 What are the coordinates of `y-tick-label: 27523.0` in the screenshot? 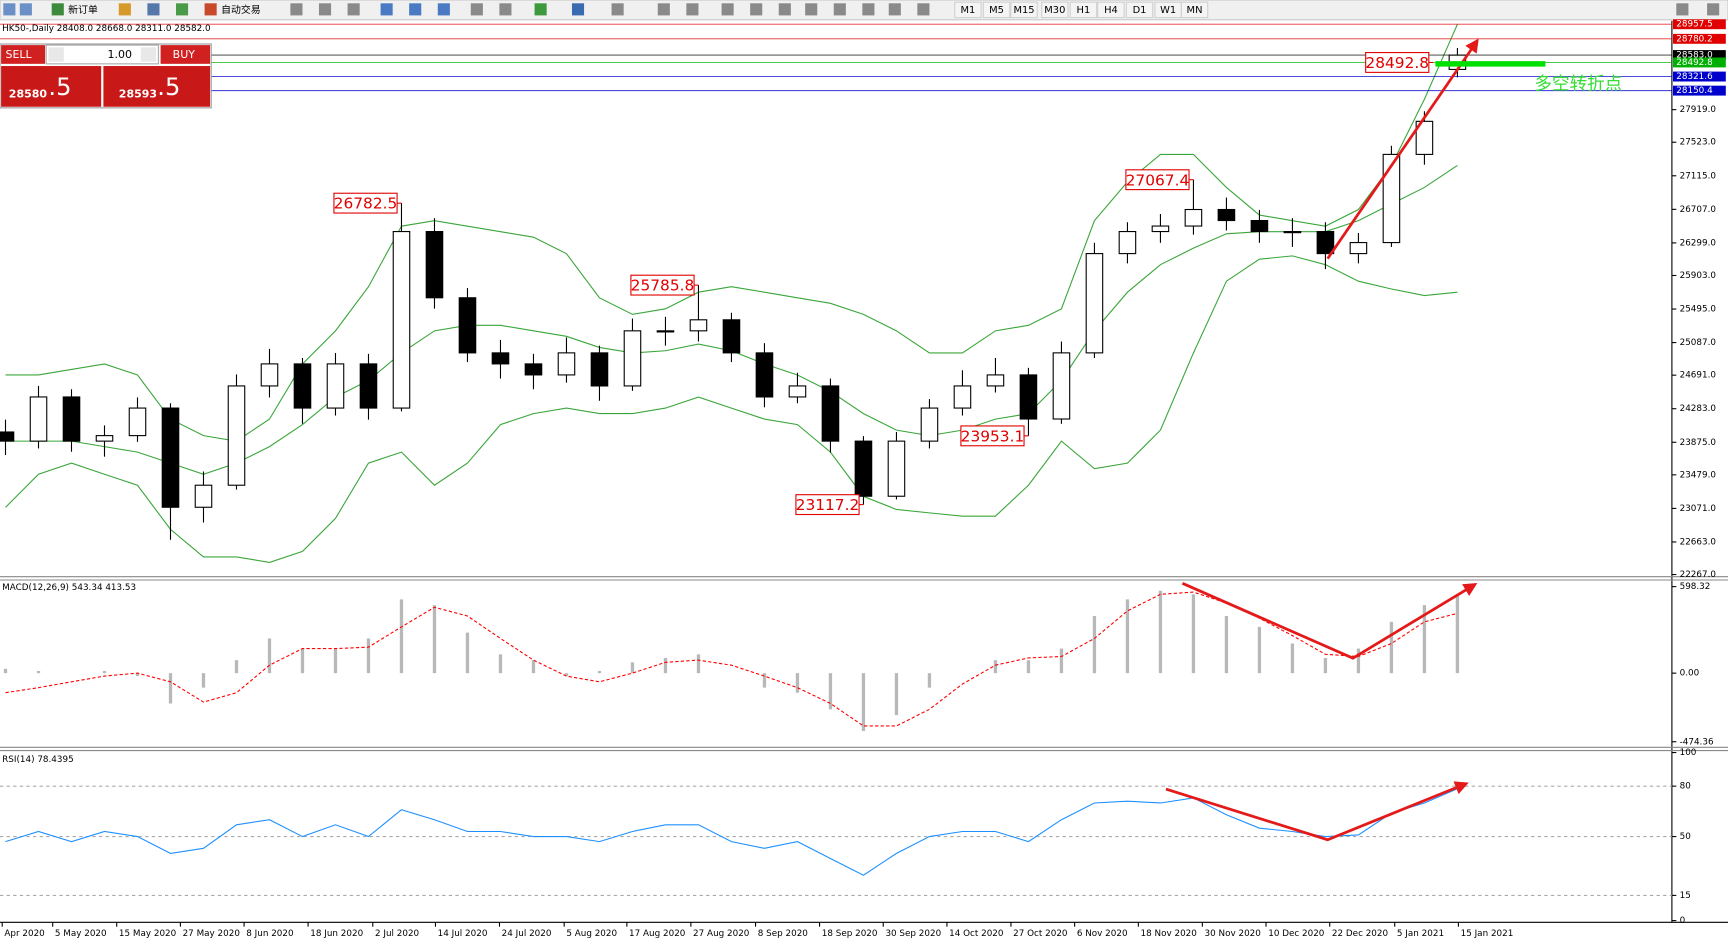 It's located at (1698, 143).